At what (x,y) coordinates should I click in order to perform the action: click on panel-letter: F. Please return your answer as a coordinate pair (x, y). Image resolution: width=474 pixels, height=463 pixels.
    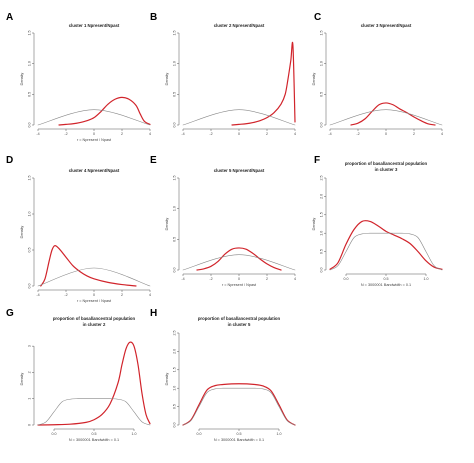
    Looking at the image, I should click on (317, 160).